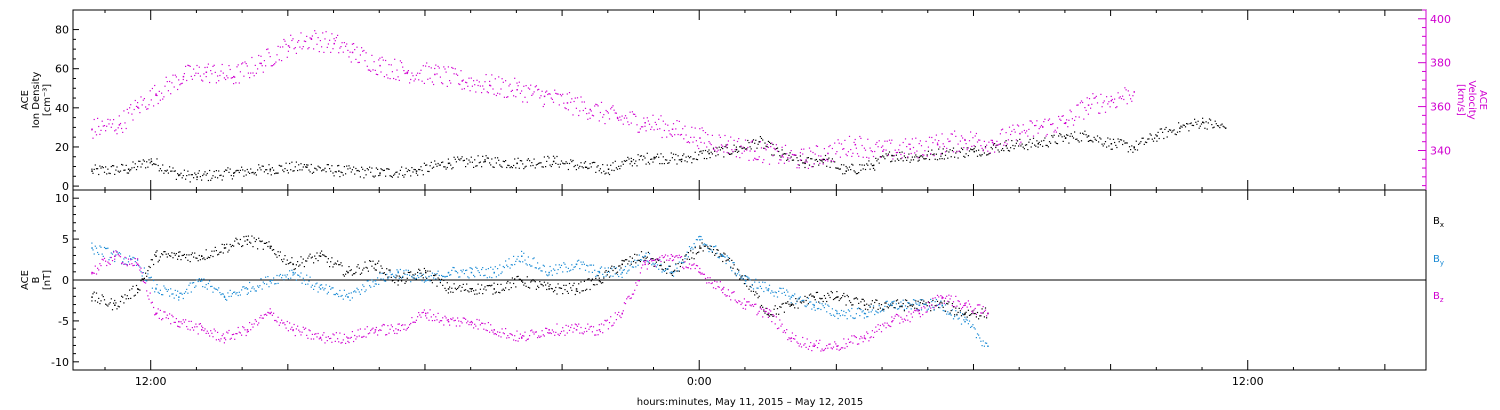 The width and height of the screenshot is (1500, 410). What do you see at coordinates (270, 313) in the screenshot?
I see `bz-anchor-point` at bounding box center [270, 313].